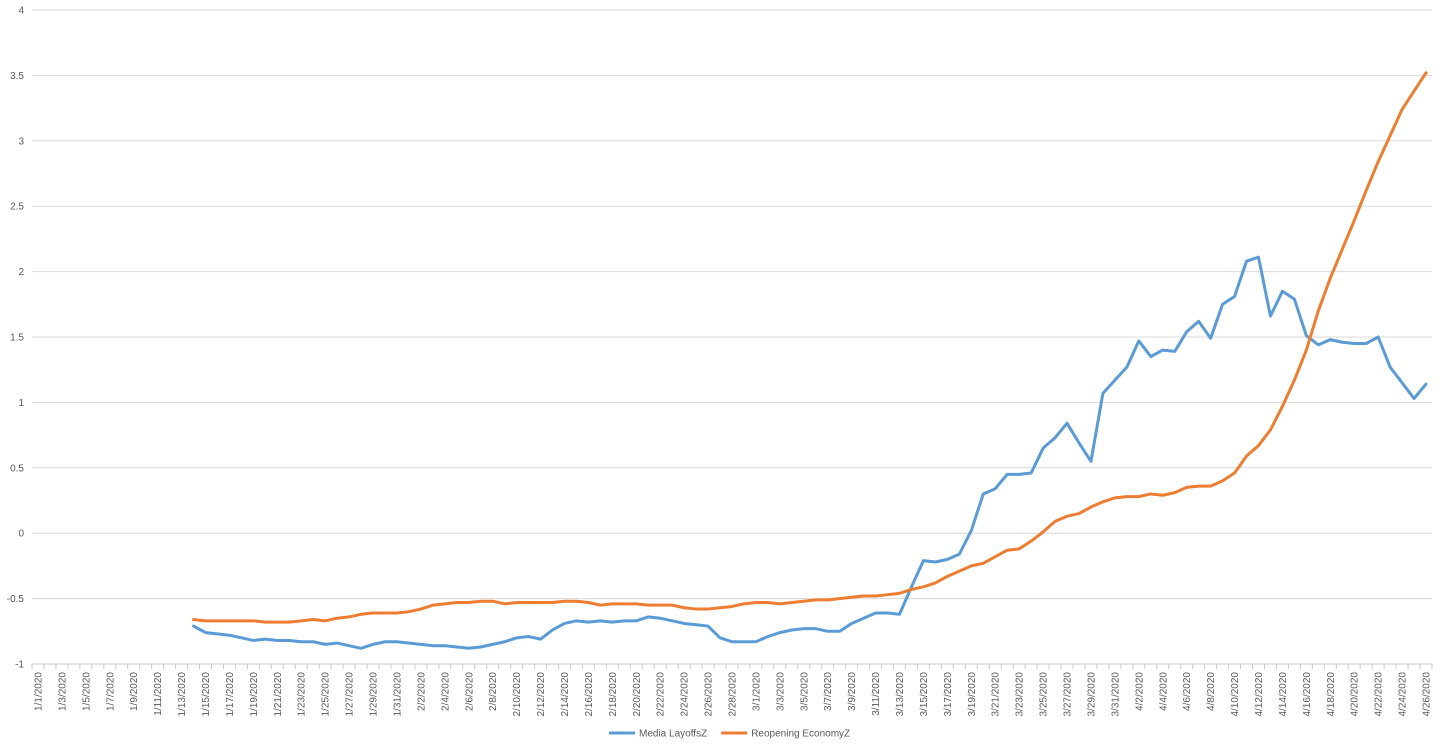 The height and width of the screenshot is (752, 1440). I want to click on x-tick-label: 3/3/2020, so click(780, 691).